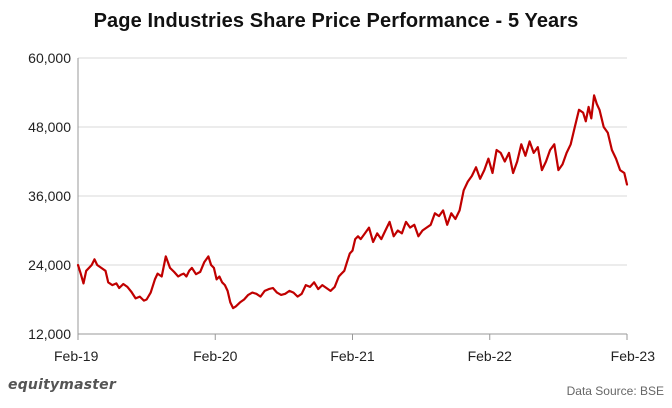 The image size is (672, 408). Describe the element at coordinates (76, 356) in the screenshot. I see `x-tick-label: Feb-19` at that location.